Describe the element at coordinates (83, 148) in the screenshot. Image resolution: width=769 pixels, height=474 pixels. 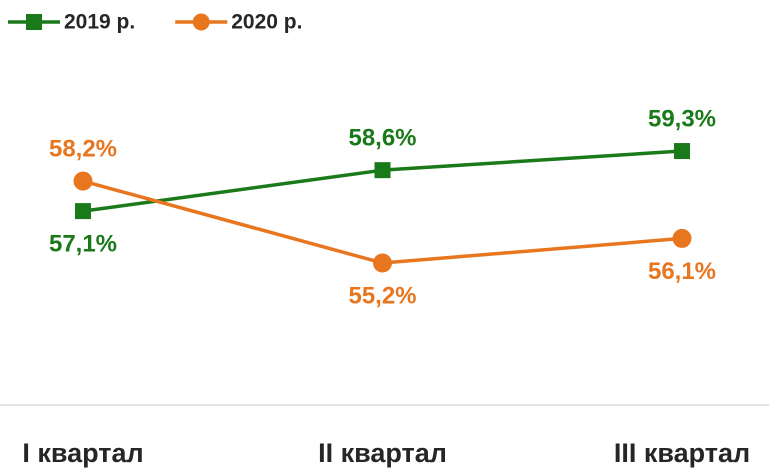
I see `data-label: 58,2%` at that location.